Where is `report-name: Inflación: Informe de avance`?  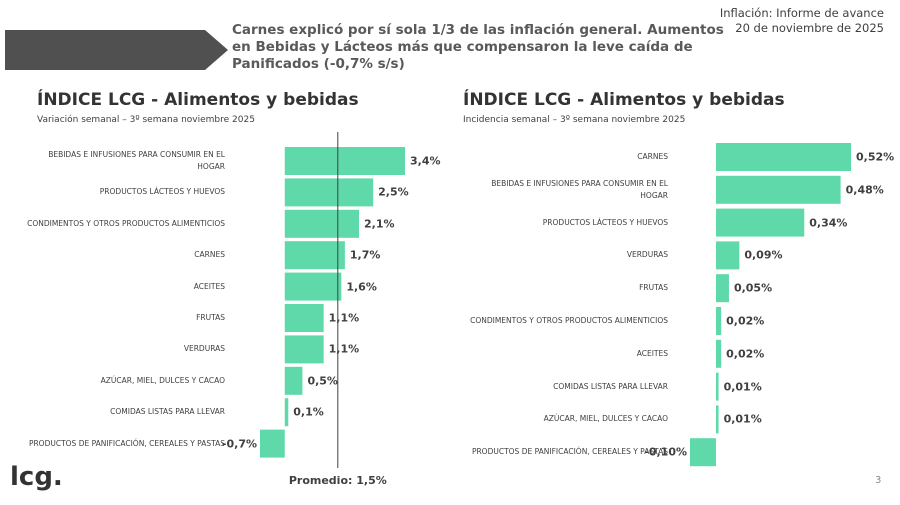
report-name: Inflación: Informe de avance is located at coordinates (801, 13).